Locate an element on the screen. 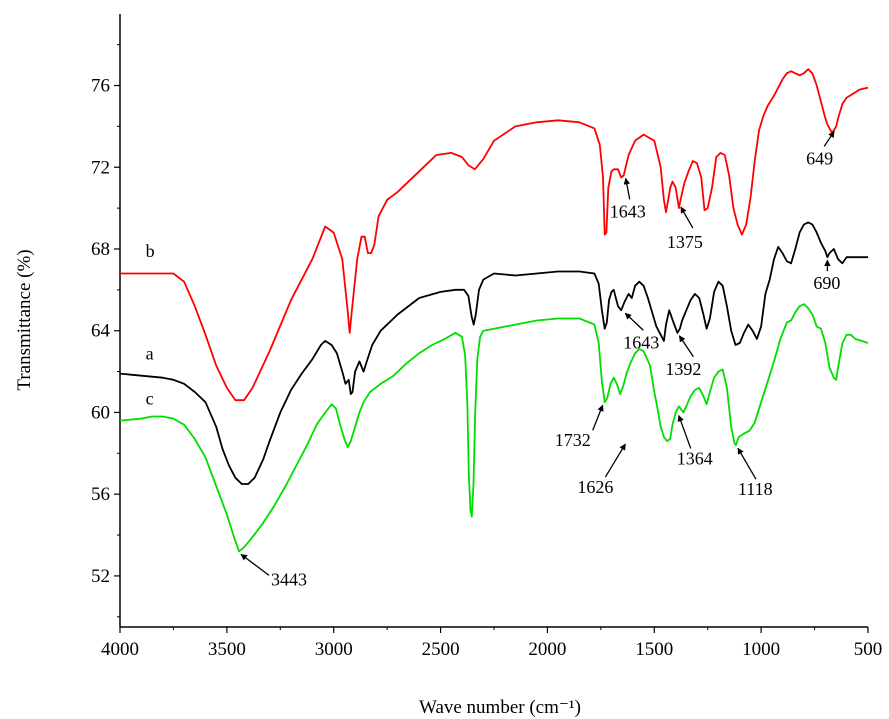 The image size is (889, 719). x-tick-label: 2500 is located at coordinates (441, 649).